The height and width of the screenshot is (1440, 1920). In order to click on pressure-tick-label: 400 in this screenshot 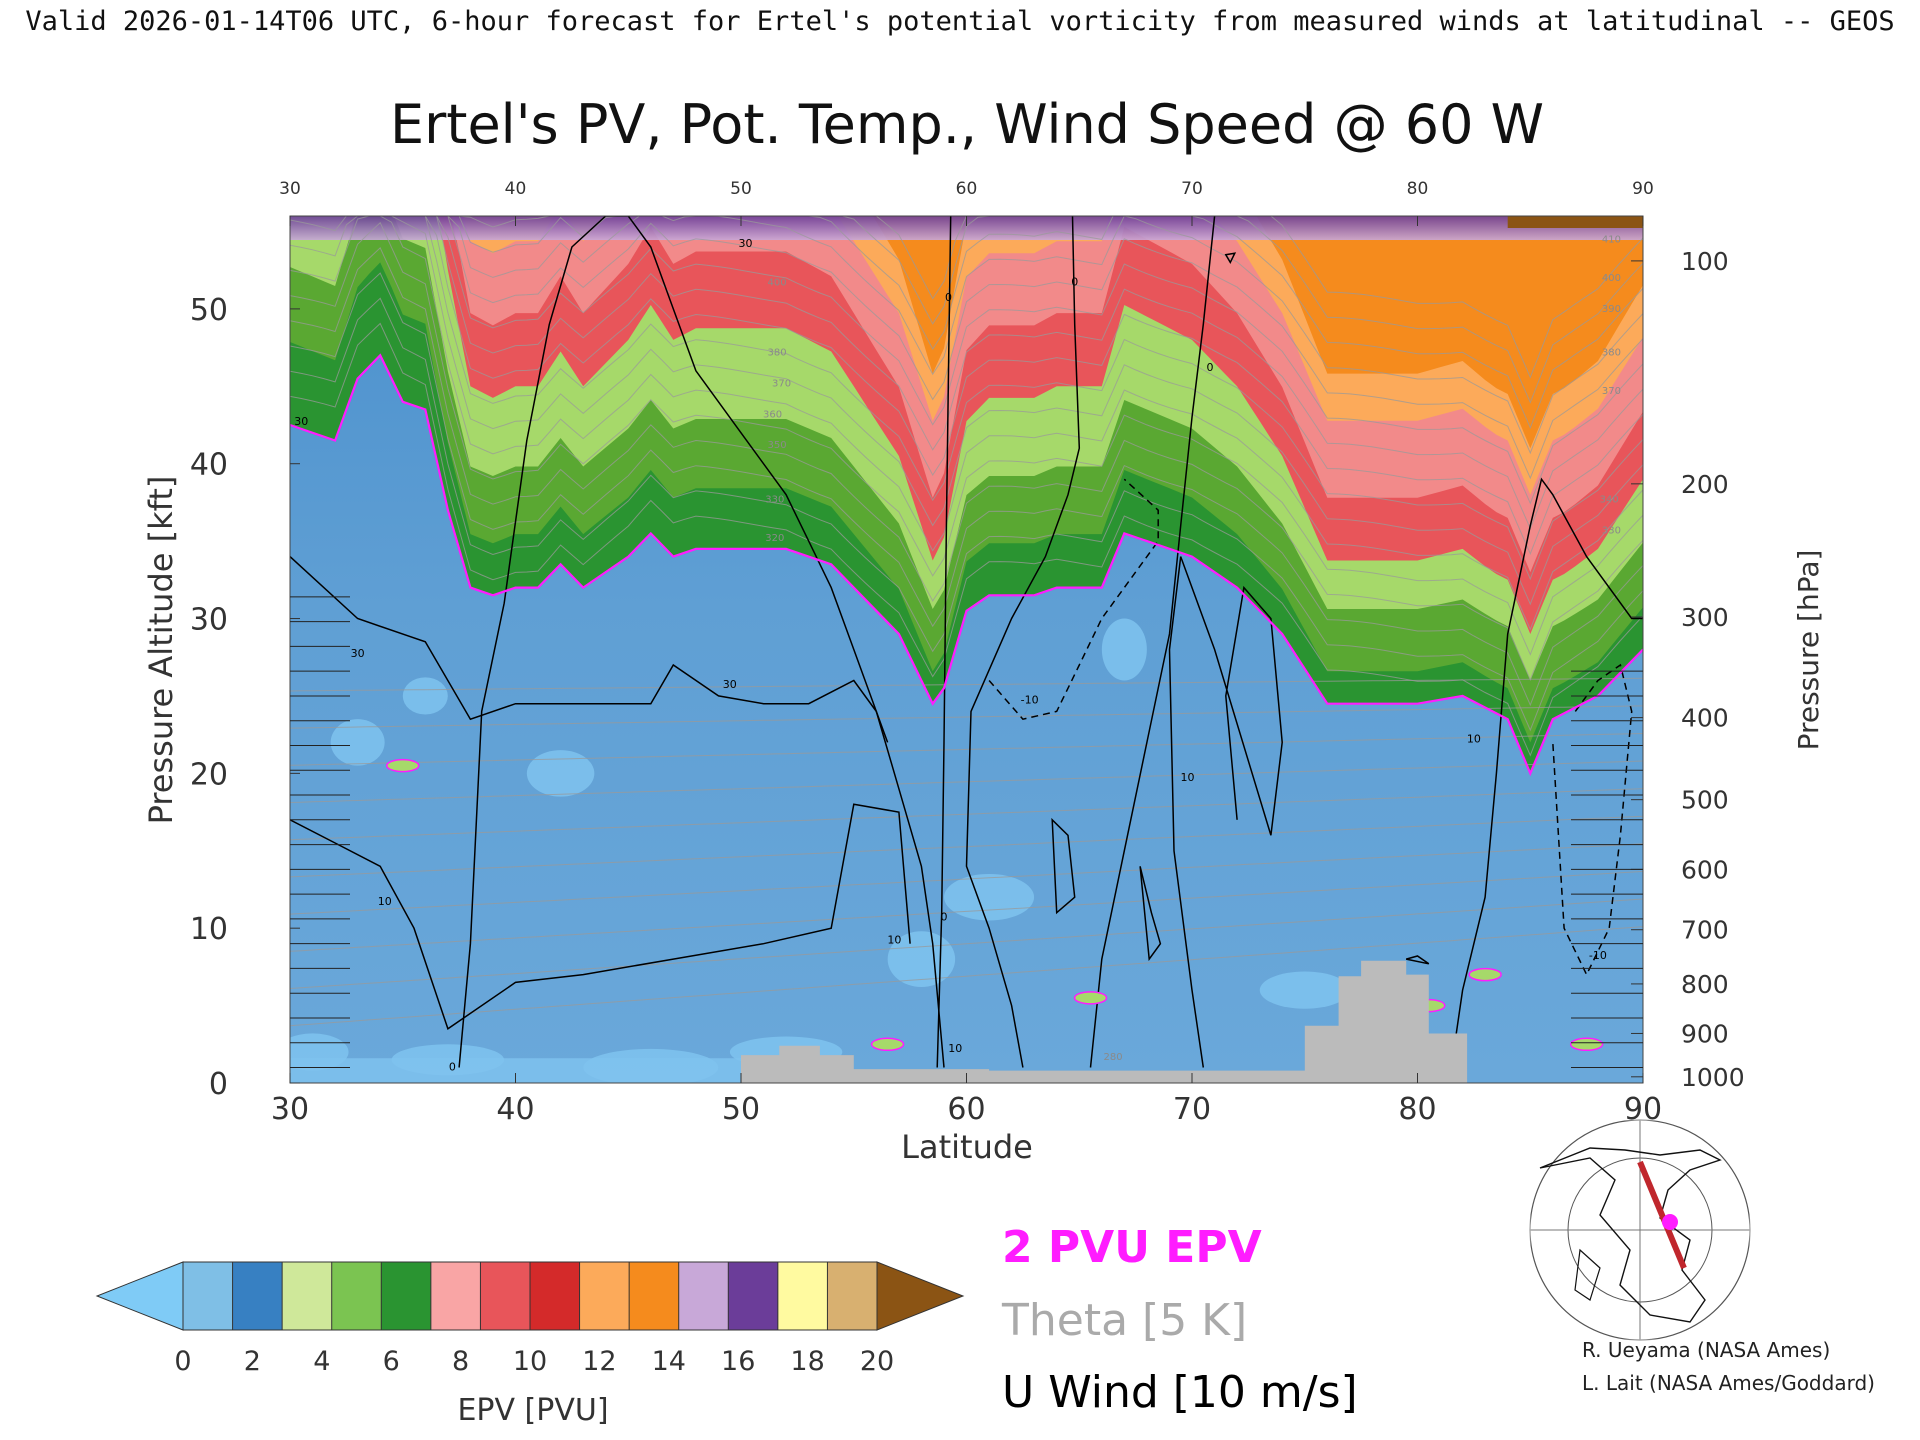, I will do `click(1705, 718)`.